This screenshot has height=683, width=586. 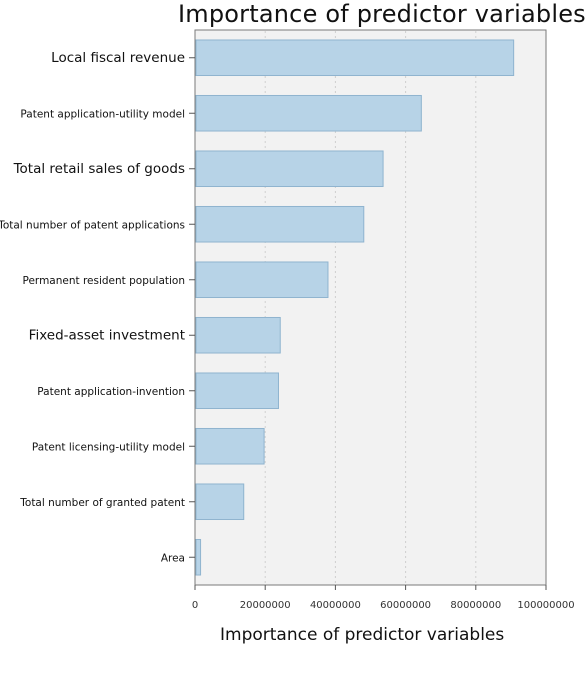 I want to click on x-tick-label-3: 60000000, so click(x=405, y=605).